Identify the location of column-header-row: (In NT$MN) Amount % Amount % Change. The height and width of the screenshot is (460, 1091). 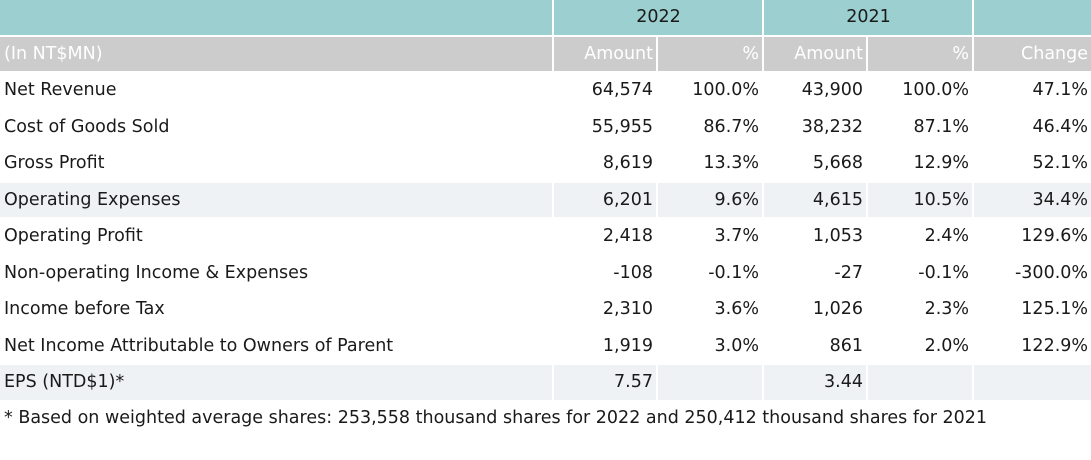
(545, 54).